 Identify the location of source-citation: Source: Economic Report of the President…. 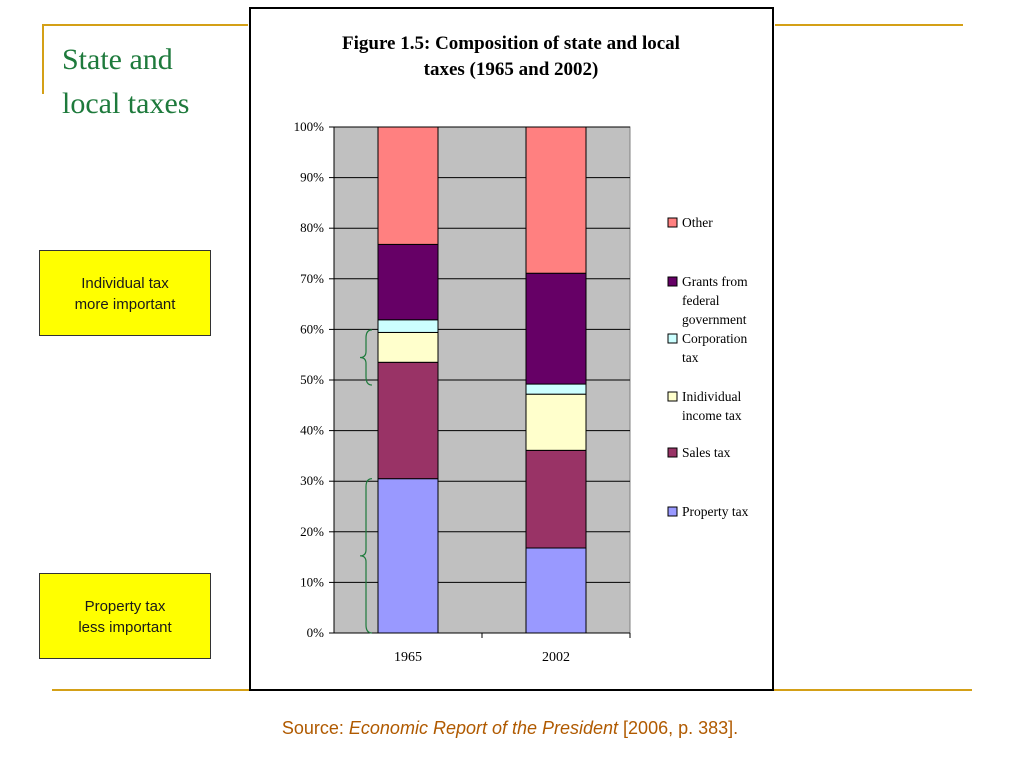
(510, 728).